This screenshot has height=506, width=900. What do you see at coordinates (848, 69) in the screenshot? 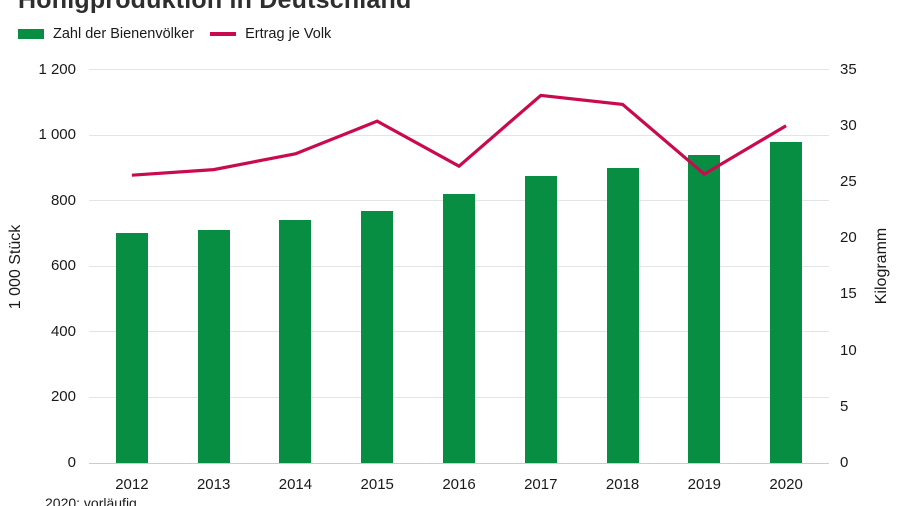
I see `y-axis-tick-right: 35` at bounding box center [848, 69].